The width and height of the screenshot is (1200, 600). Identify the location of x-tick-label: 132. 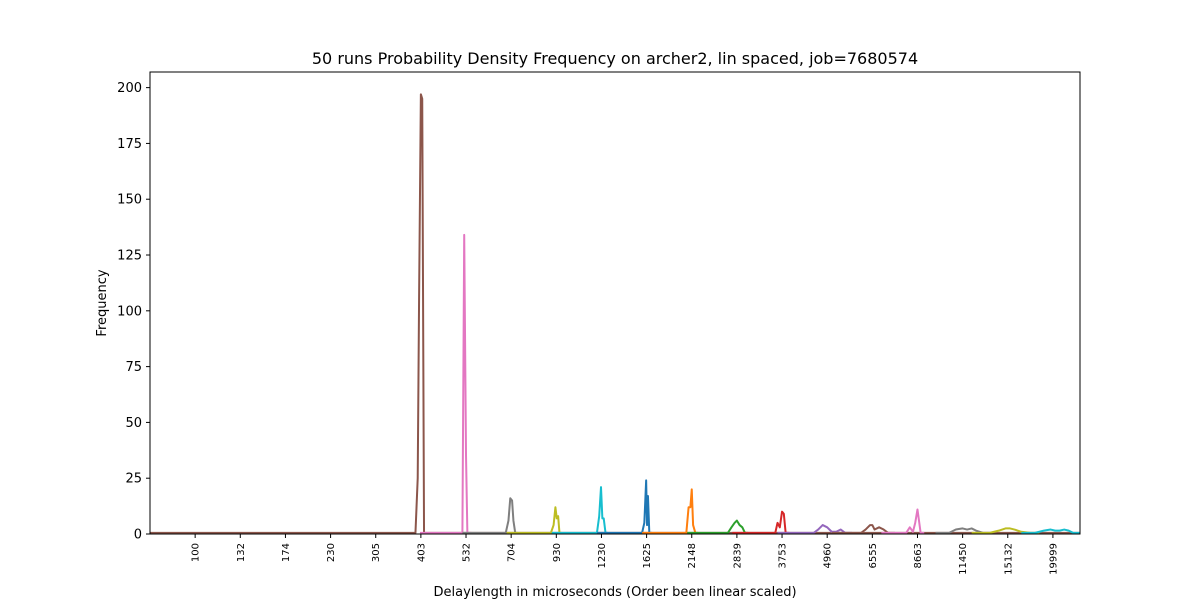
(241, 552).